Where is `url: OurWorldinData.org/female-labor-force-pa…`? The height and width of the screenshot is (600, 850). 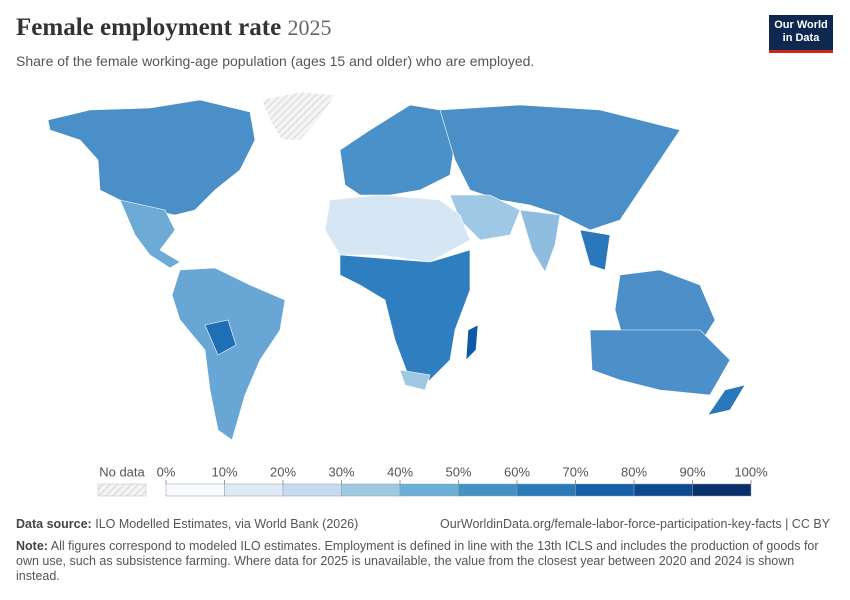 url: OurWorldinData.org/female-labor-force-pa… is located at coordinates (635, 524).